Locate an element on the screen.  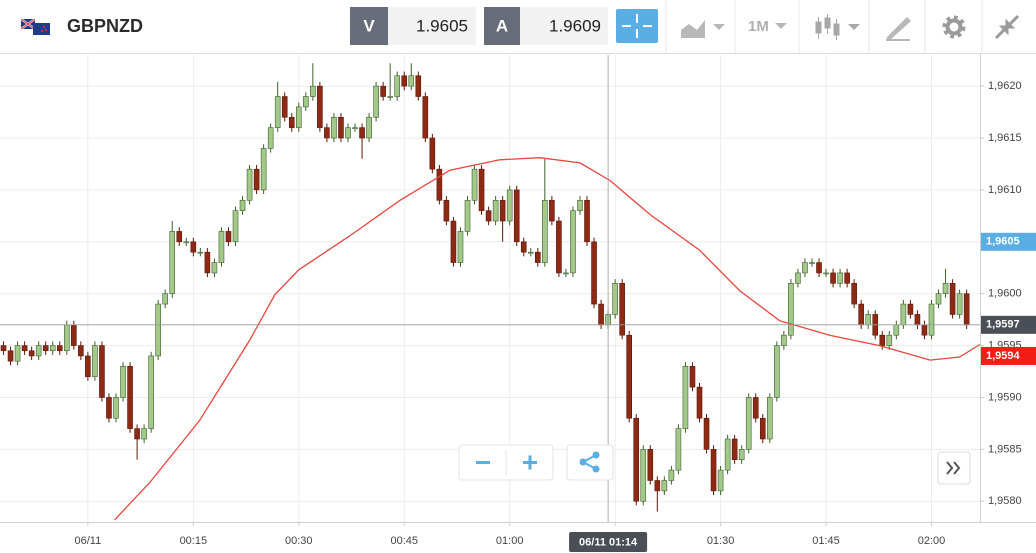
chart-type-button is located at coordinates (703, 29).